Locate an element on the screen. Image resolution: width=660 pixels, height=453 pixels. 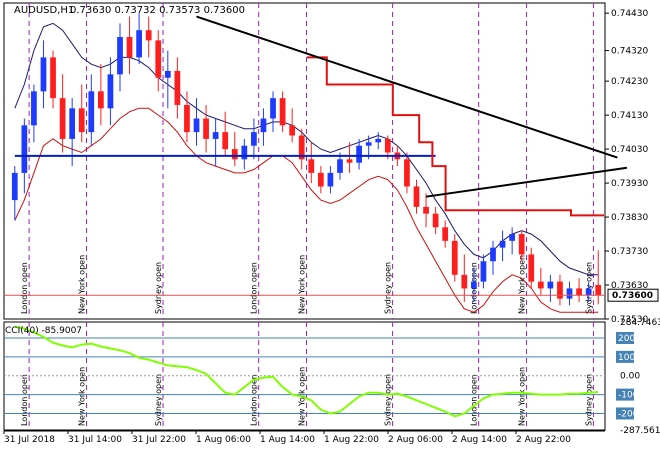
trend-line is located at coordinates (526, 182).